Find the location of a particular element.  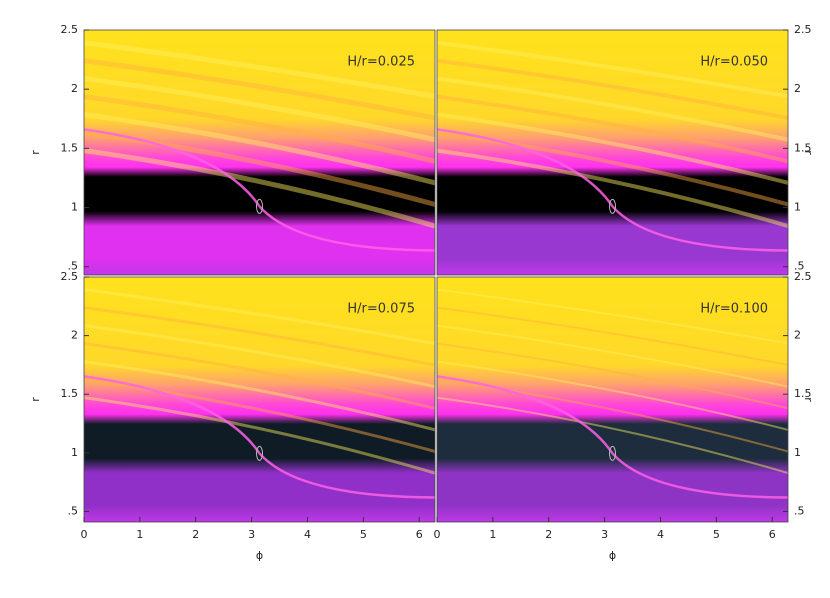

annotation: H/r=0.075 is located at coordinates (381, 309).